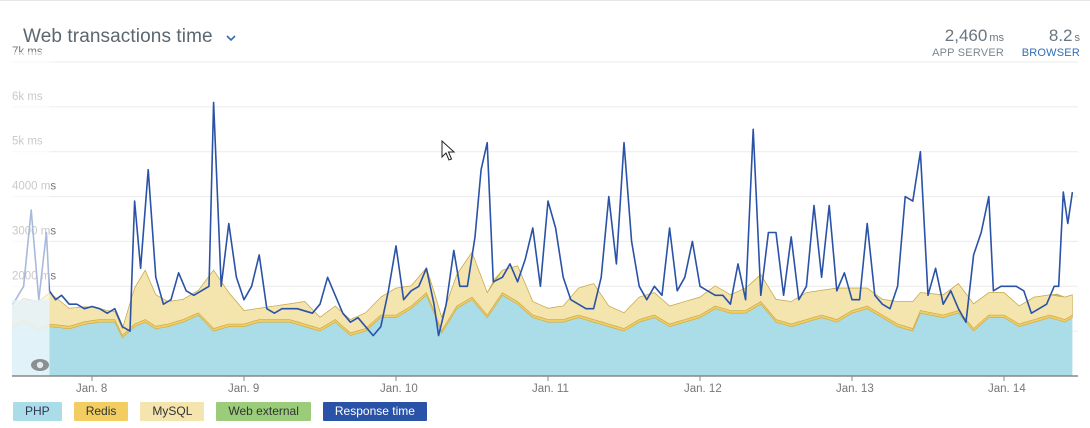 This screenshot has width=1090, height=428. I want to click on legend-redis: Redis, so click(101, 411).